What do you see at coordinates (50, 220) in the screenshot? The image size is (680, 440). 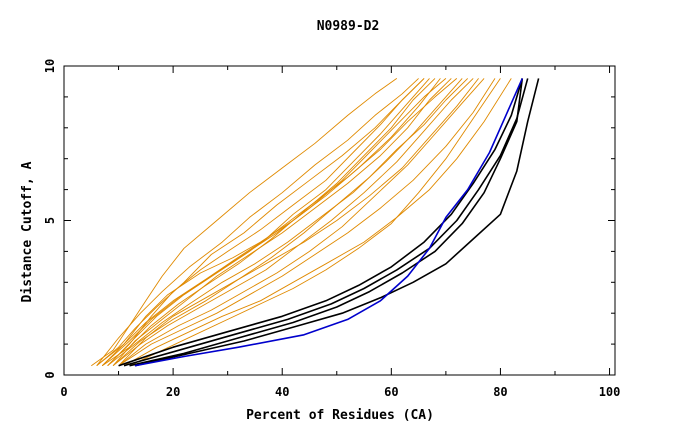 I see `y-tick-label: 5` at bounding box center [50, 220].